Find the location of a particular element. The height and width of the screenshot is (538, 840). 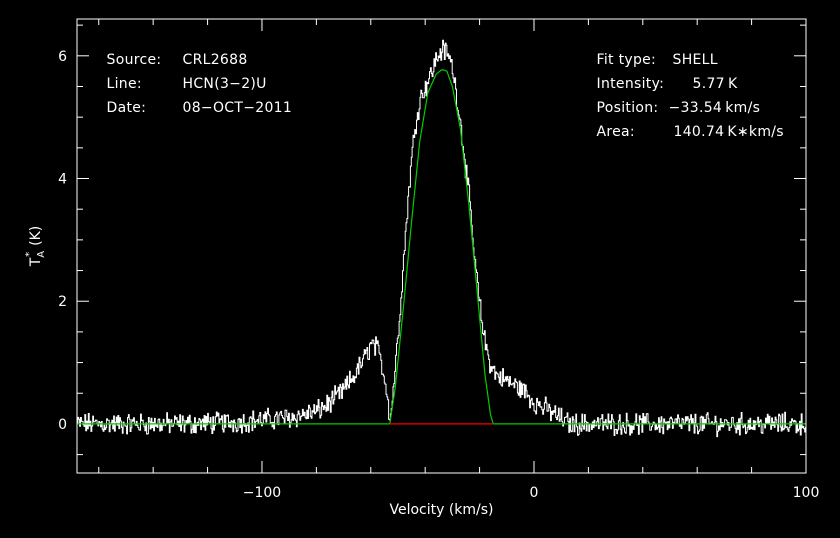

position-value: −33.54 km/s is located at coordinates (714, 108).